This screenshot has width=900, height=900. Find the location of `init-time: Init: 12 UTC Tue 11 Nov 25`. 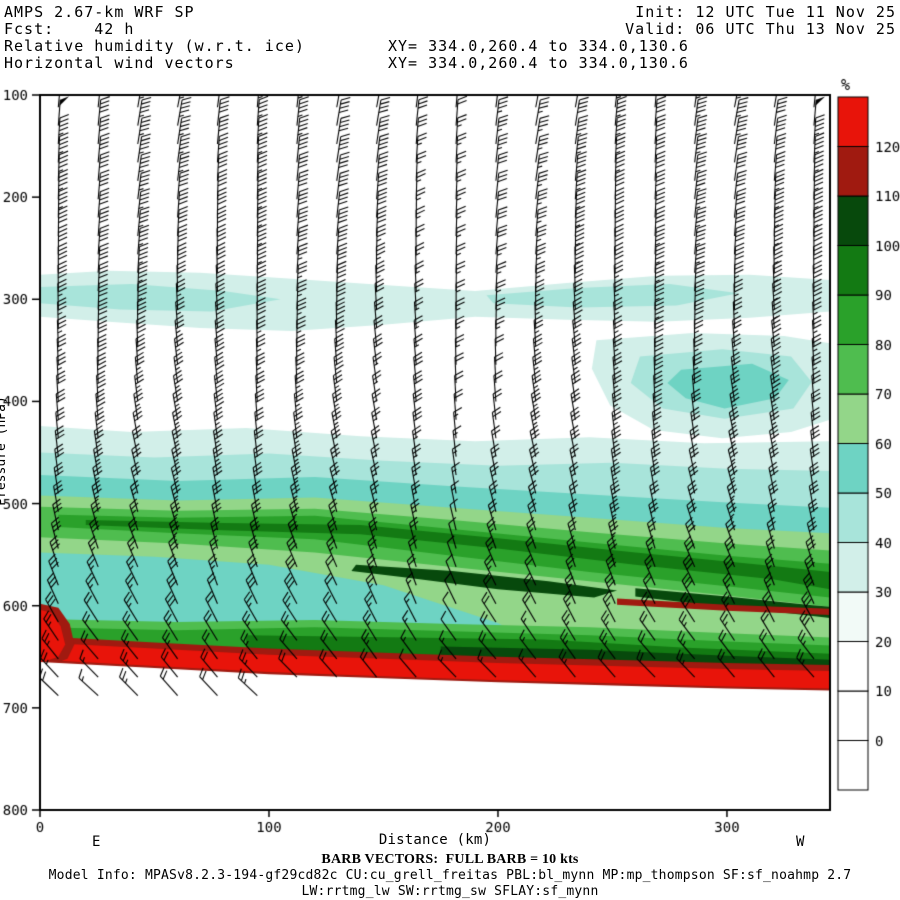

init-time: Init: 12 UTC Tue 11 Nov 25 is located at coordinates (765, 12).